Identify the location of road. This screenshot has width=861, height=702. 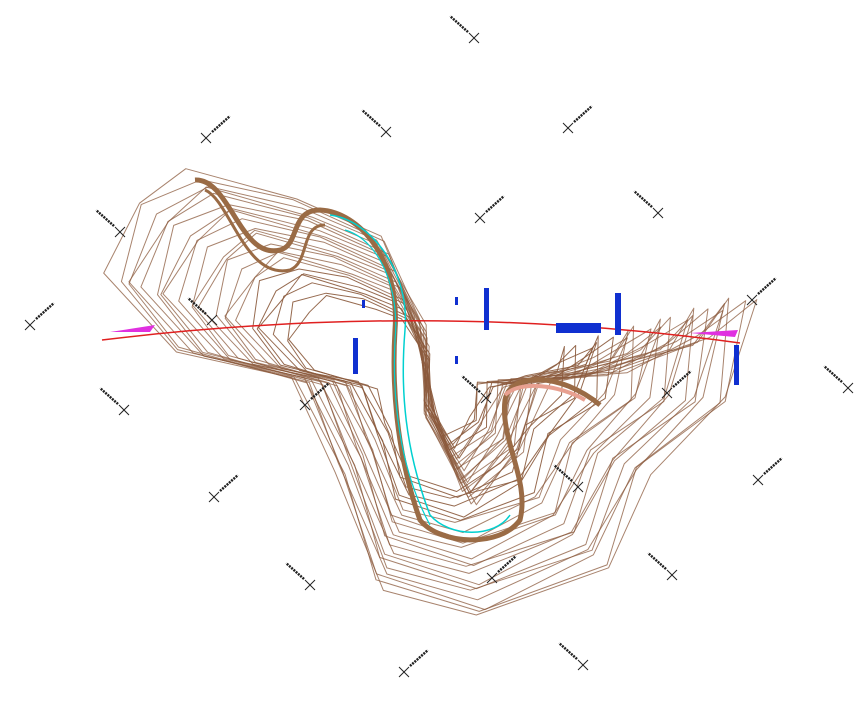
(421, 332).